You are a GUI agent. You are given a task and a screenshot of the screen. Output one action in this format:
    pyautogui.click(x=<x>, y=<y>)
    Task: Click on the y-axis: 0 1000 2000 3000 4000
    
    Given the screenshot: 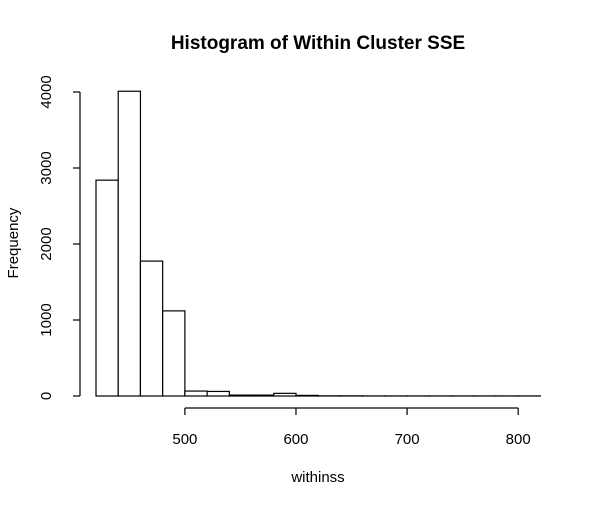 What is the action you would take?
    pyautogui.click(x=59, y=237)
    